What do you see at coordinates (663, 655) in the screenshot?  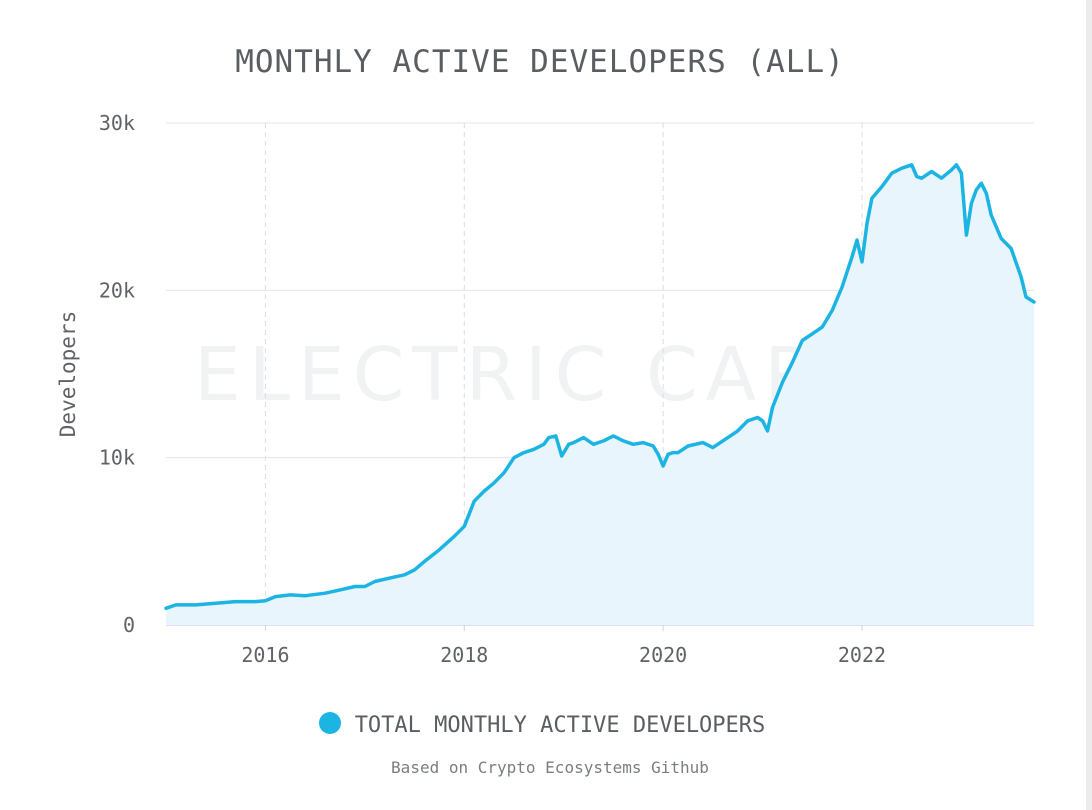 I see `x-tick-label: 2020` at bounding box center [663, 655].